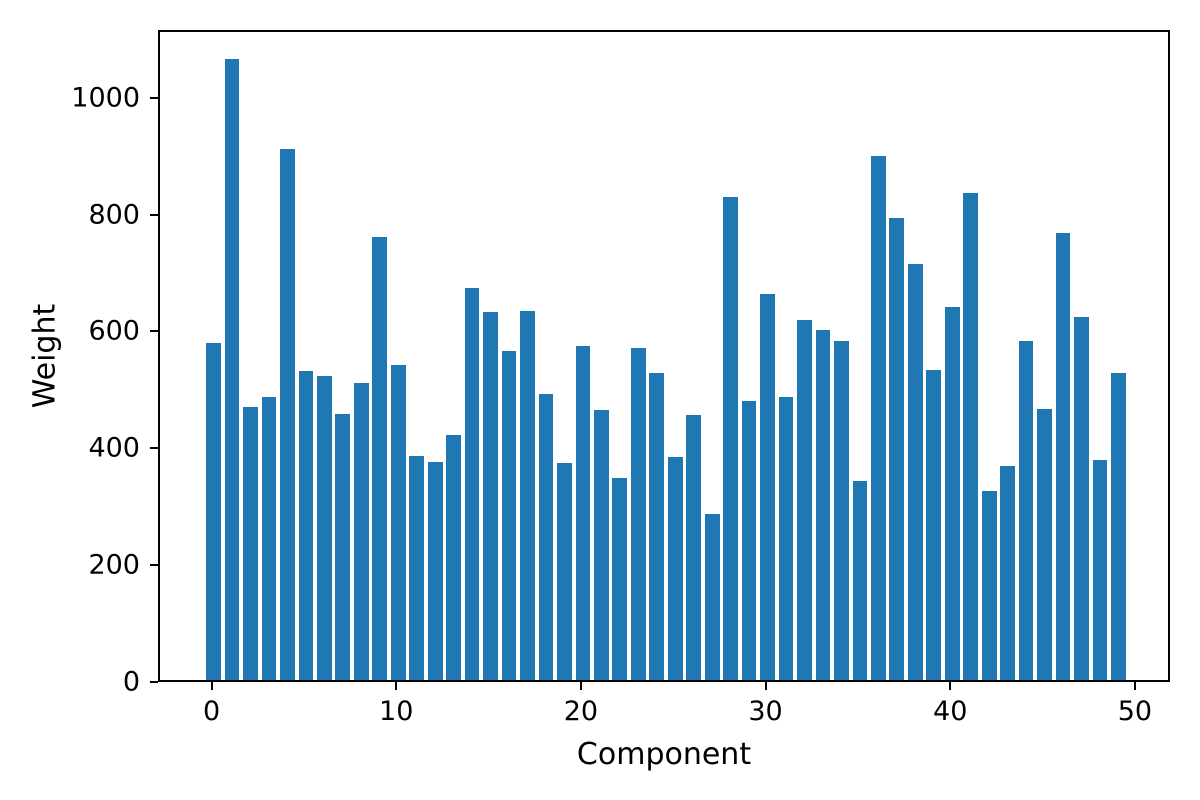 This screenshot has width=1200, height=800. What do you see at coordinates (664, 754) in the screenshot?
I see `x-axis-label: Component` at bounding box center [664, 754].